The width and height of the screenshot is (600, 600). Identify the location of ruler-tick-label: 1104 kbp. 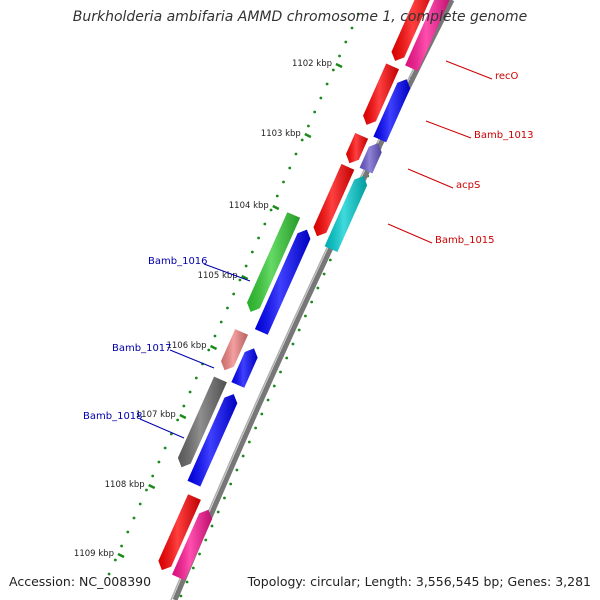
(249, 206).